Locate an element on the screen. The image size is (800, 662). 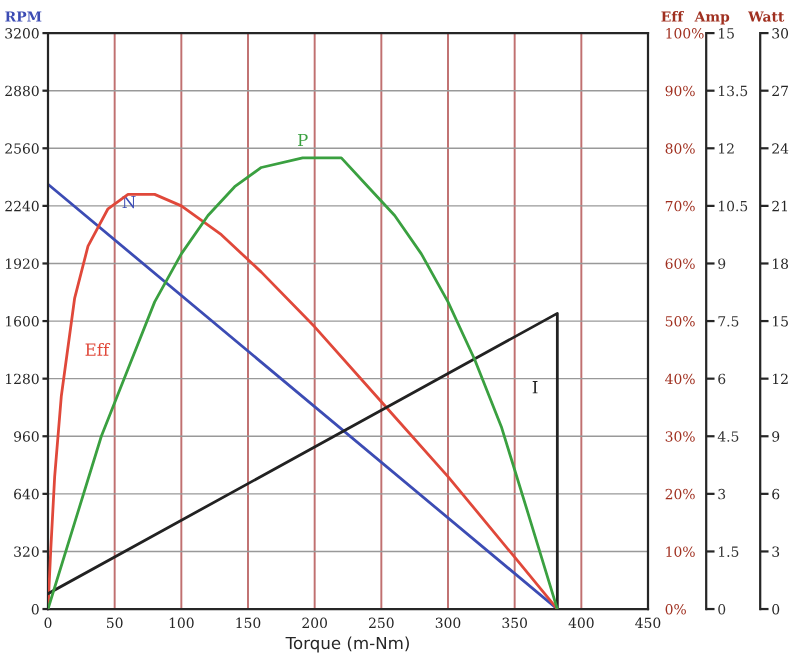
series-label: P is located at coordinates (302, 140).